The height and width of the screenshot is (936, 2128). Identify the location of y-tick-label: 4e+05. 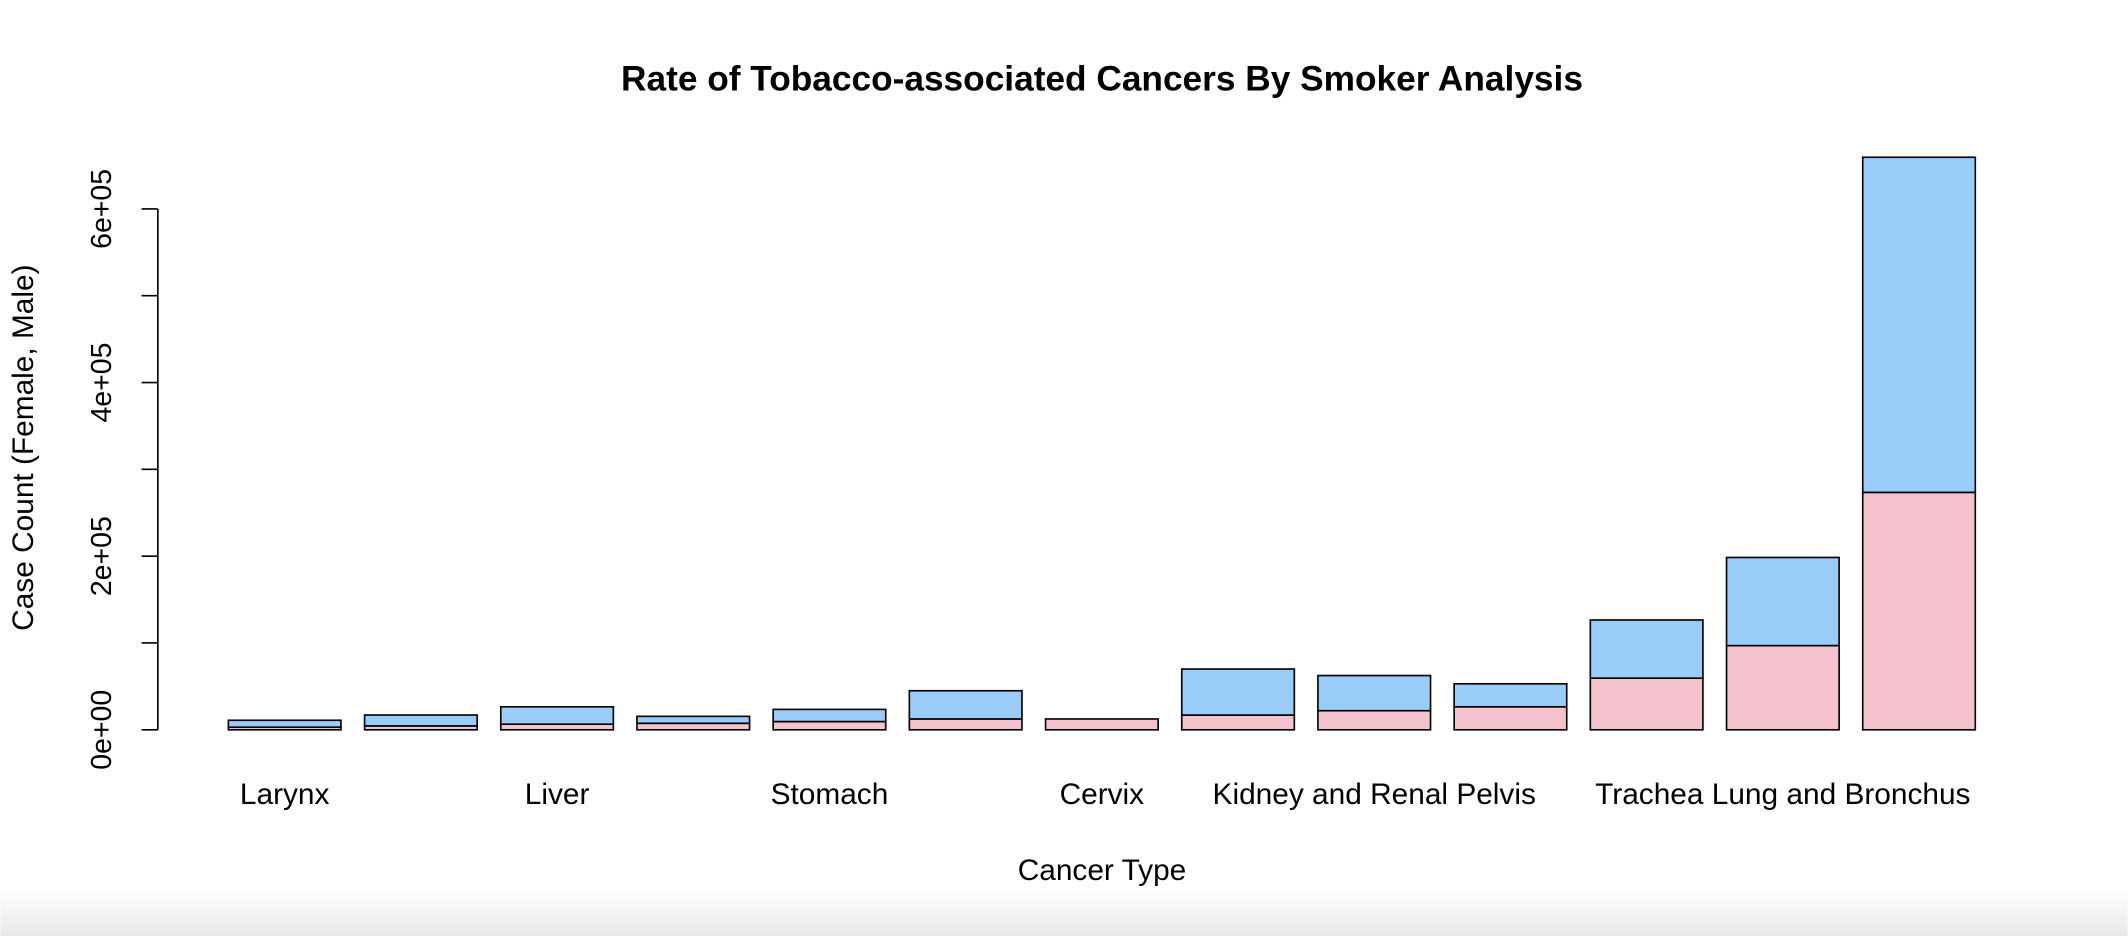
(102, 383).